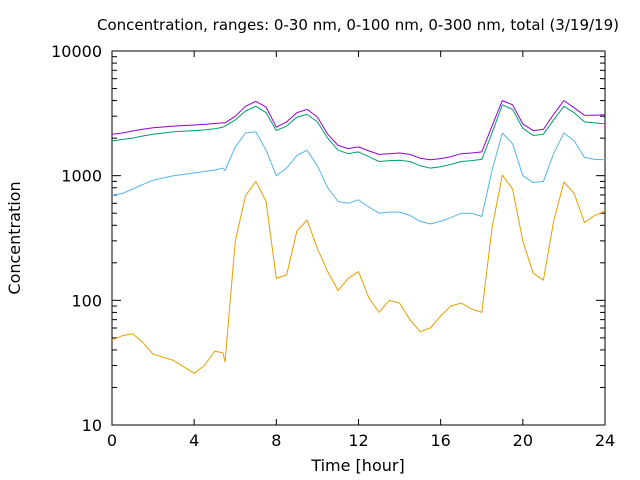 The width and height of the screenshot is (640, 480). I want to click on x-axis-label: Time [hour], so click(357, 465).